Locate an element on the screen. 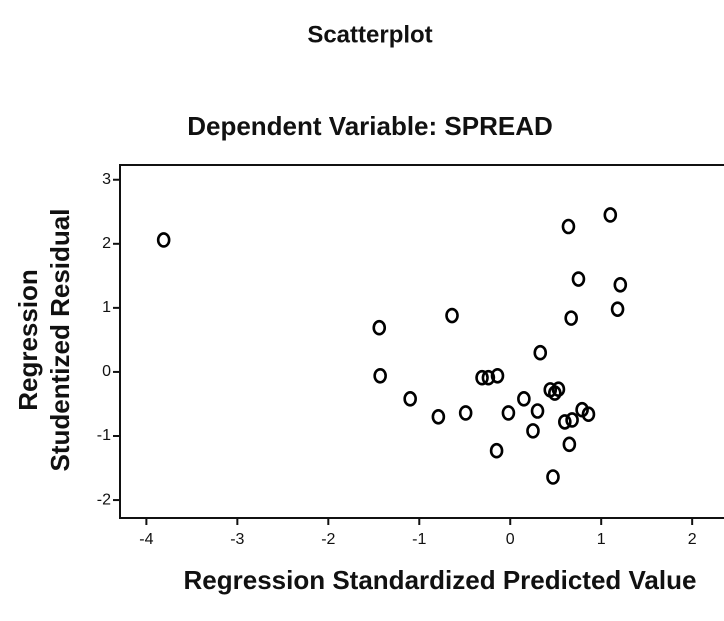 The height and width of the screenshot is (621, 724). x-tick-label: 0 is located at coordinates (510, 539).